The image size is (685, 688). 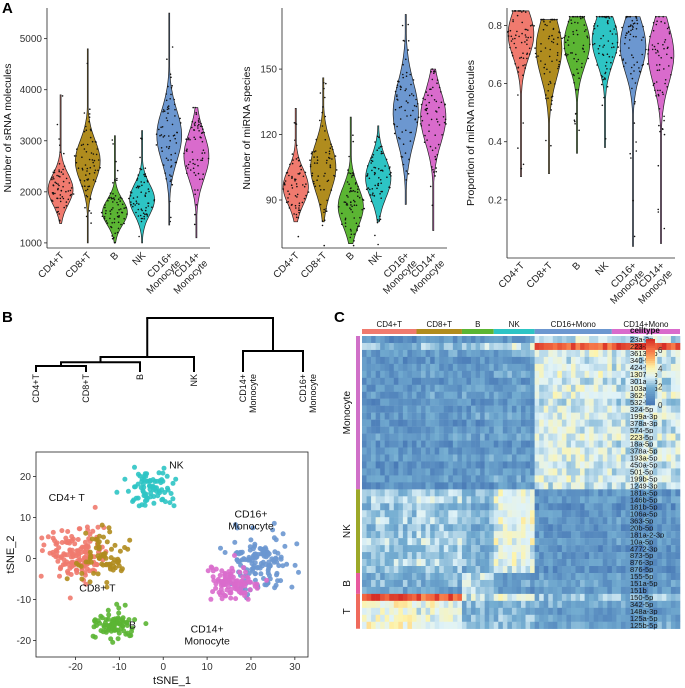 I want to click on cluster-label-line: B, so click(x=132, y=625).